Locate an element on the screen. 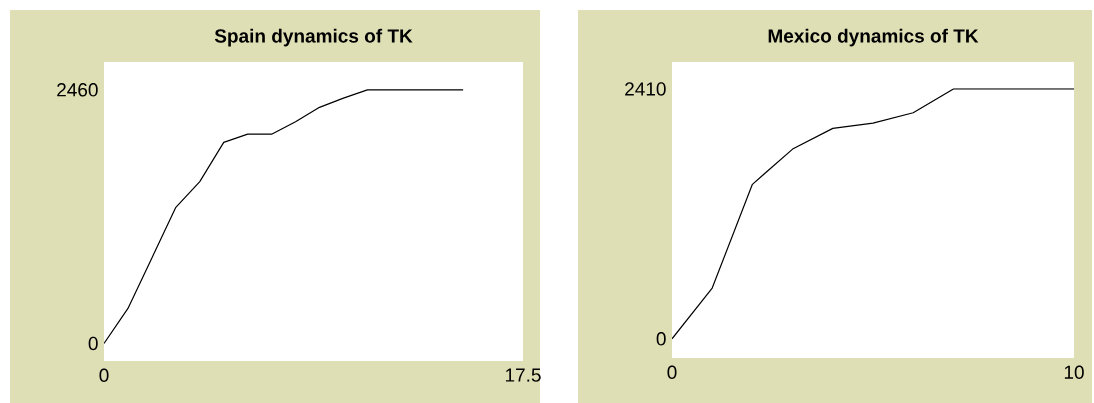 This screenshot has height=403, width=1094. x-tick-label: 17.5 is located at coordinates (523, 375).